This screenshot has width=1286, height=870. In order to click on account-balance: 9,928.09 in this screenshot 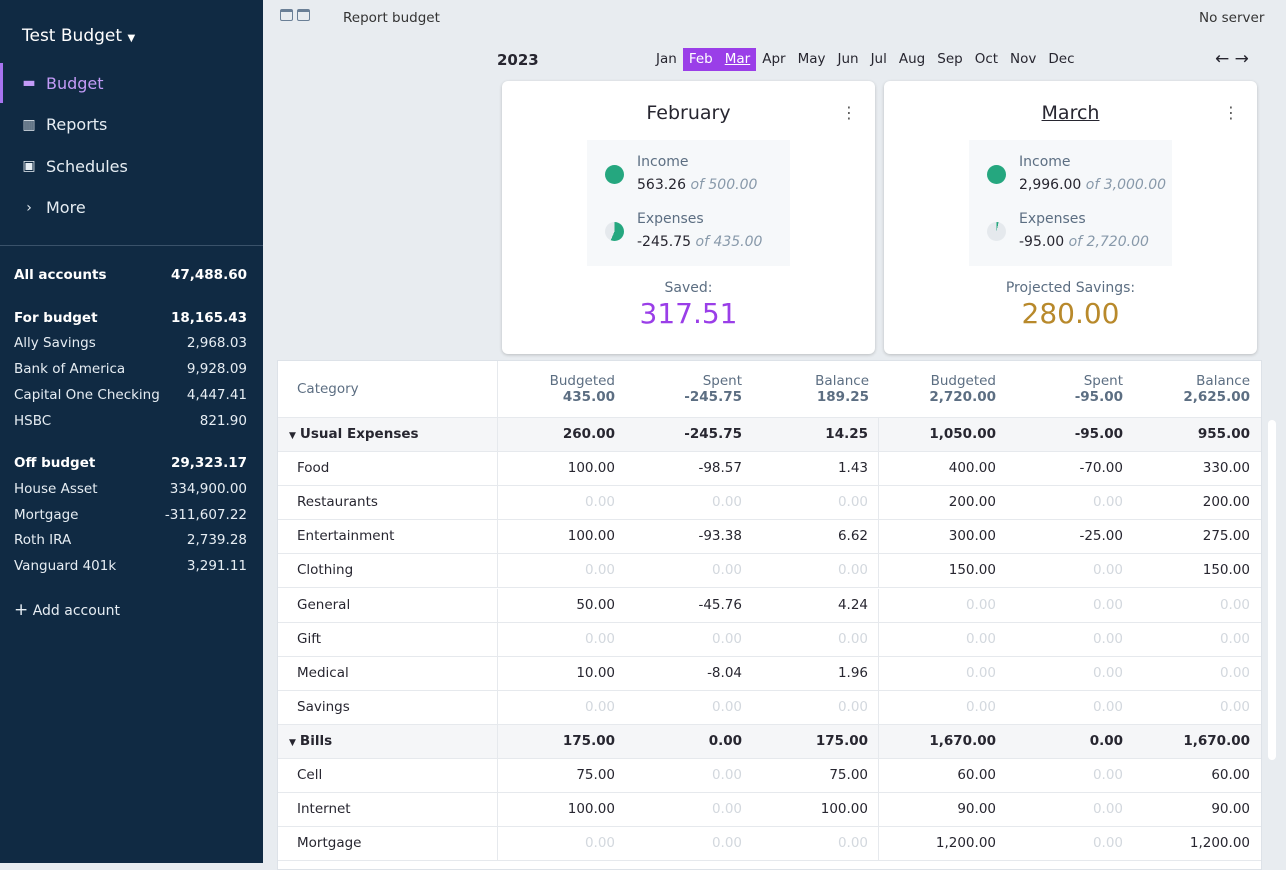, I will do `click(216, 369)`.